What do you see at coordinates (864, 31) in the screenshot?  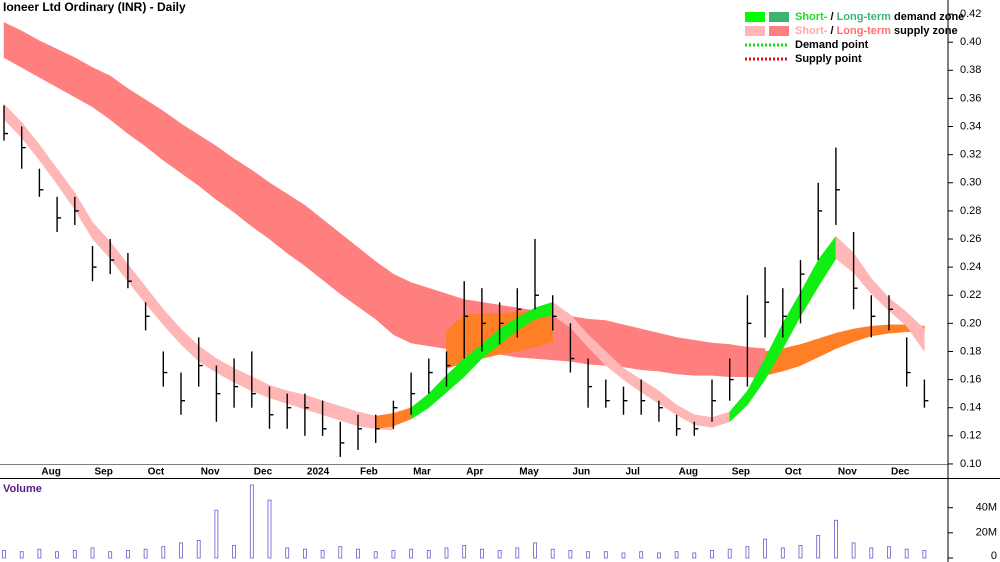 I see `legend-text: Long-term` at bounding box center [864, 31].